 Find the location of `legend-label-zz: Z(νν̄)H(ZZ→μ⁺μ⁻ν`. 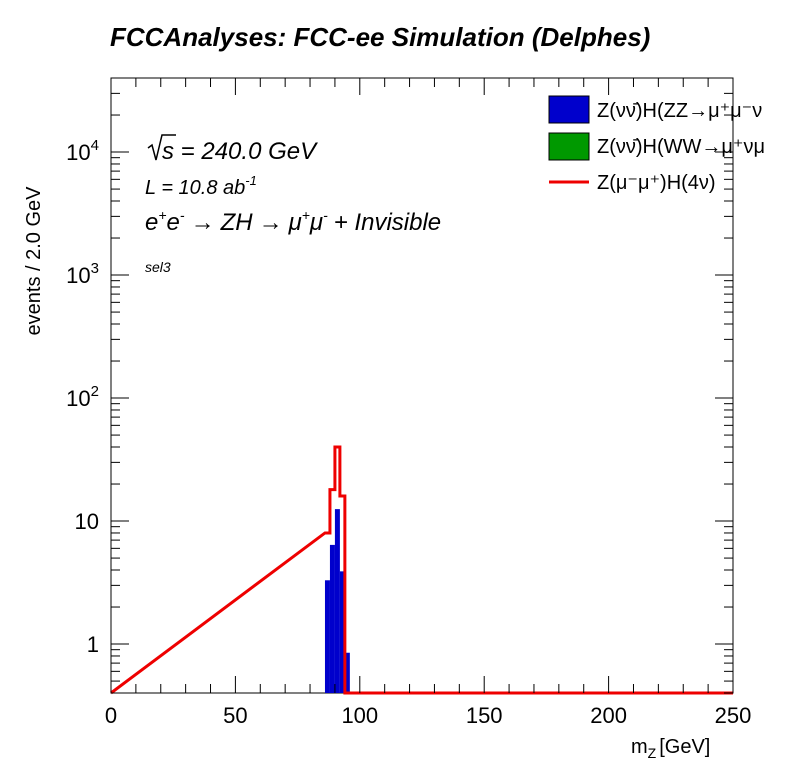

legend-label-zz: Z(νν̄)H(ZZ→μ⁺μ⁻ν is located at coordinates (679, 111).